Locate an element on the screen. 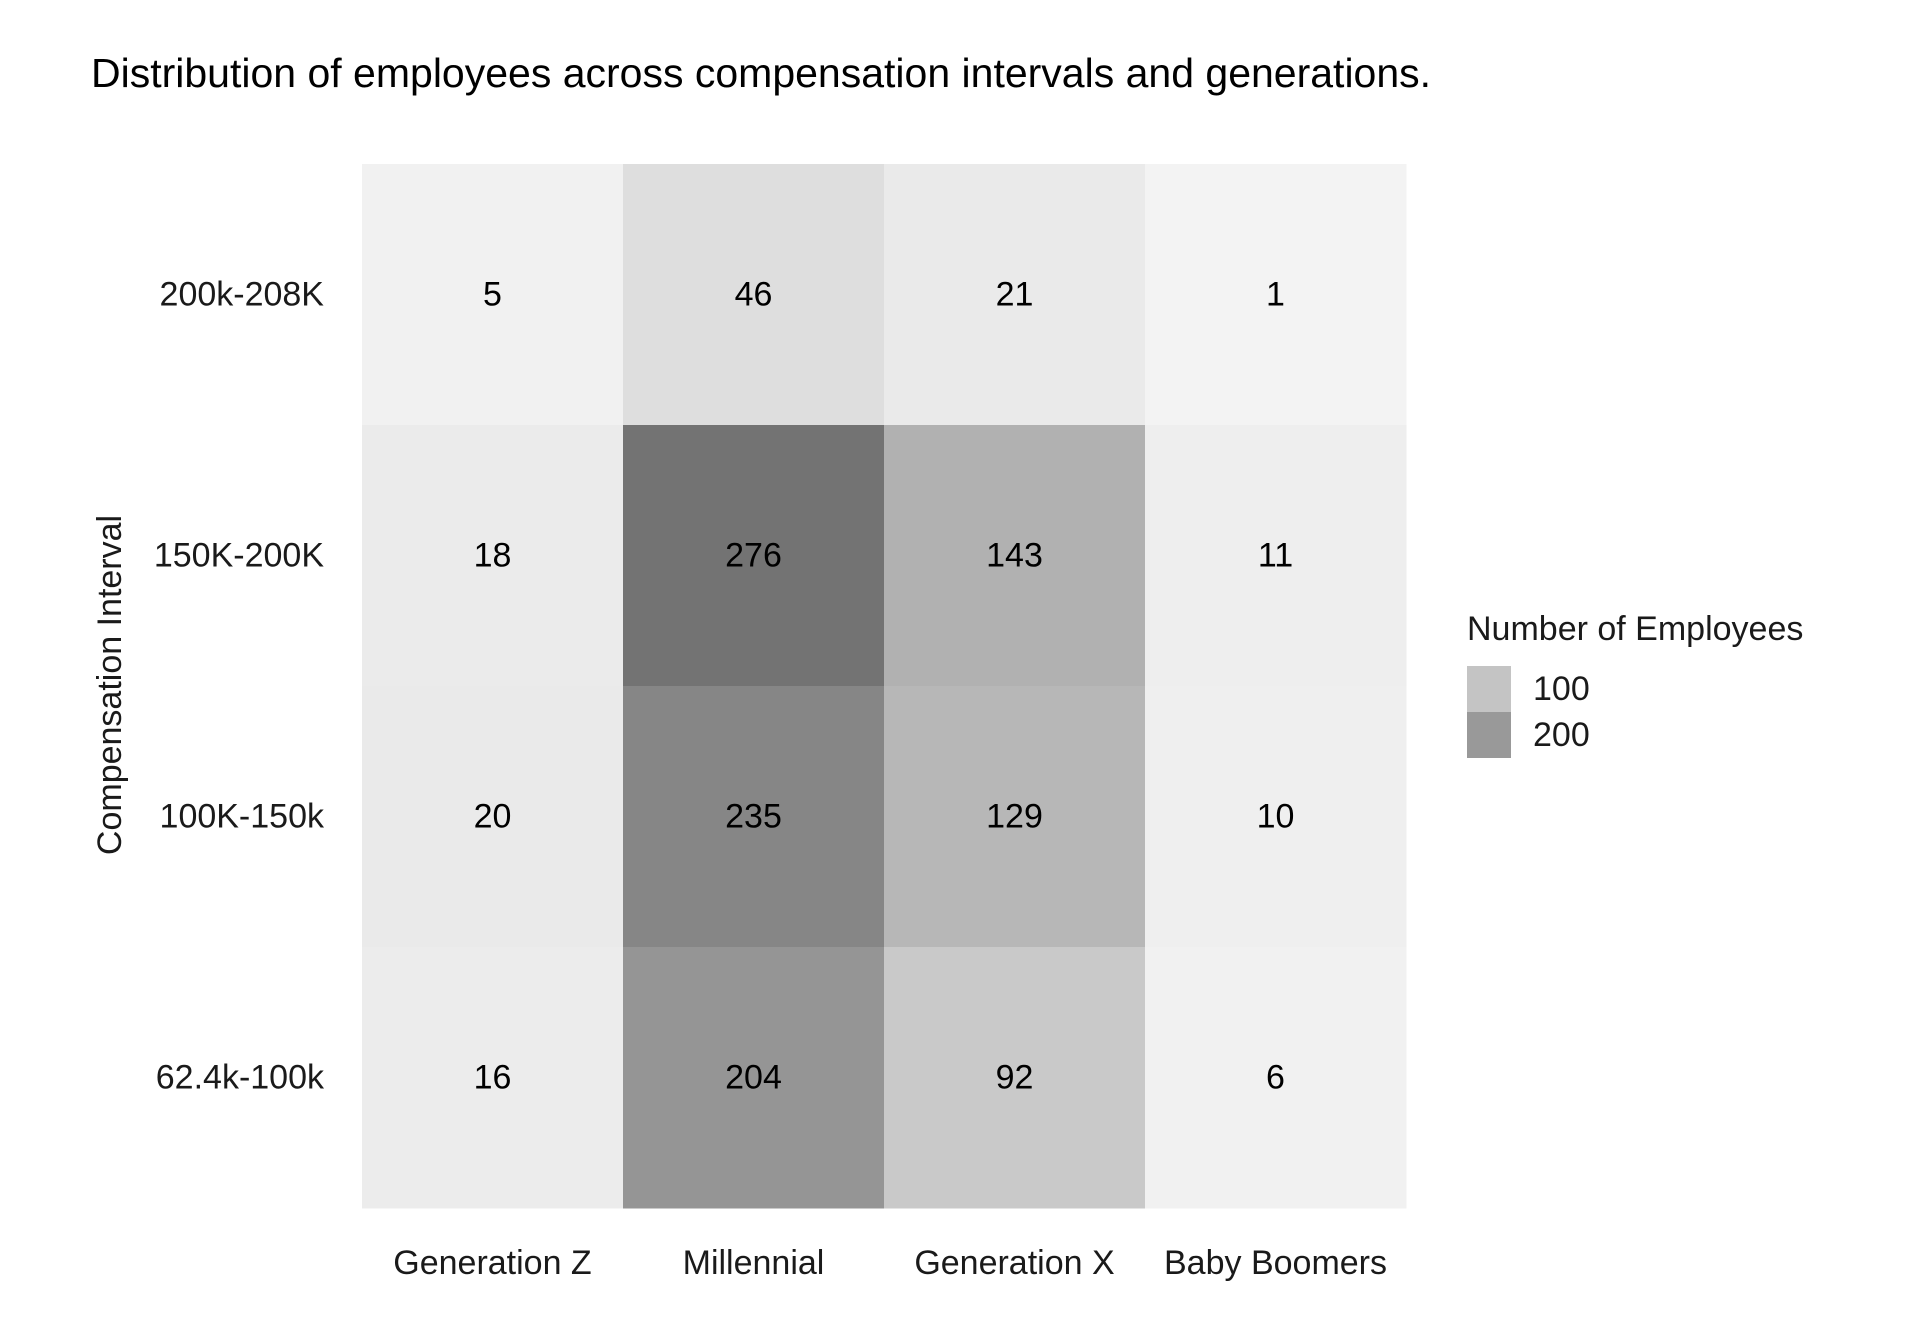  cell-value-label: 16 is located at coordinates (493, 1078).